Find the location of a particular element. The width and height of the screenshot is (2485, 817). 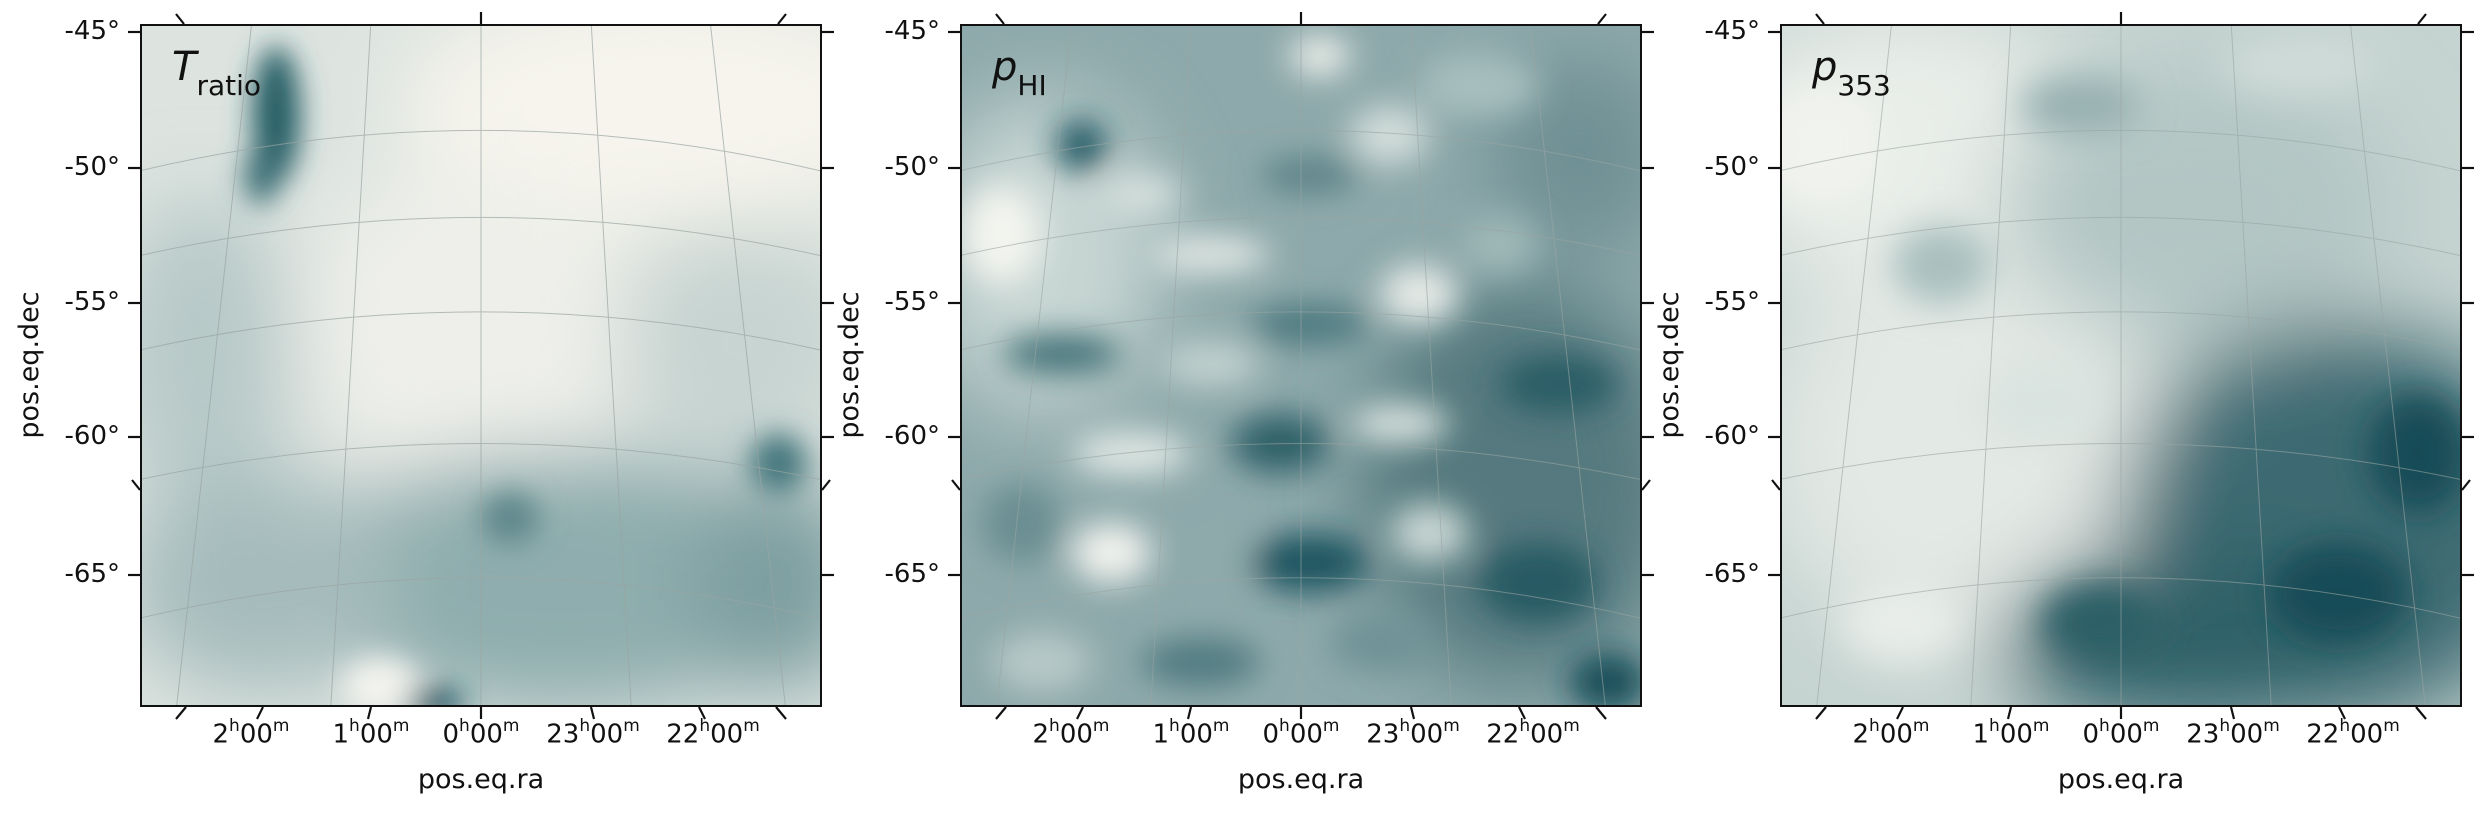

panel-label: pHI is located at coordinates (1019, 73).